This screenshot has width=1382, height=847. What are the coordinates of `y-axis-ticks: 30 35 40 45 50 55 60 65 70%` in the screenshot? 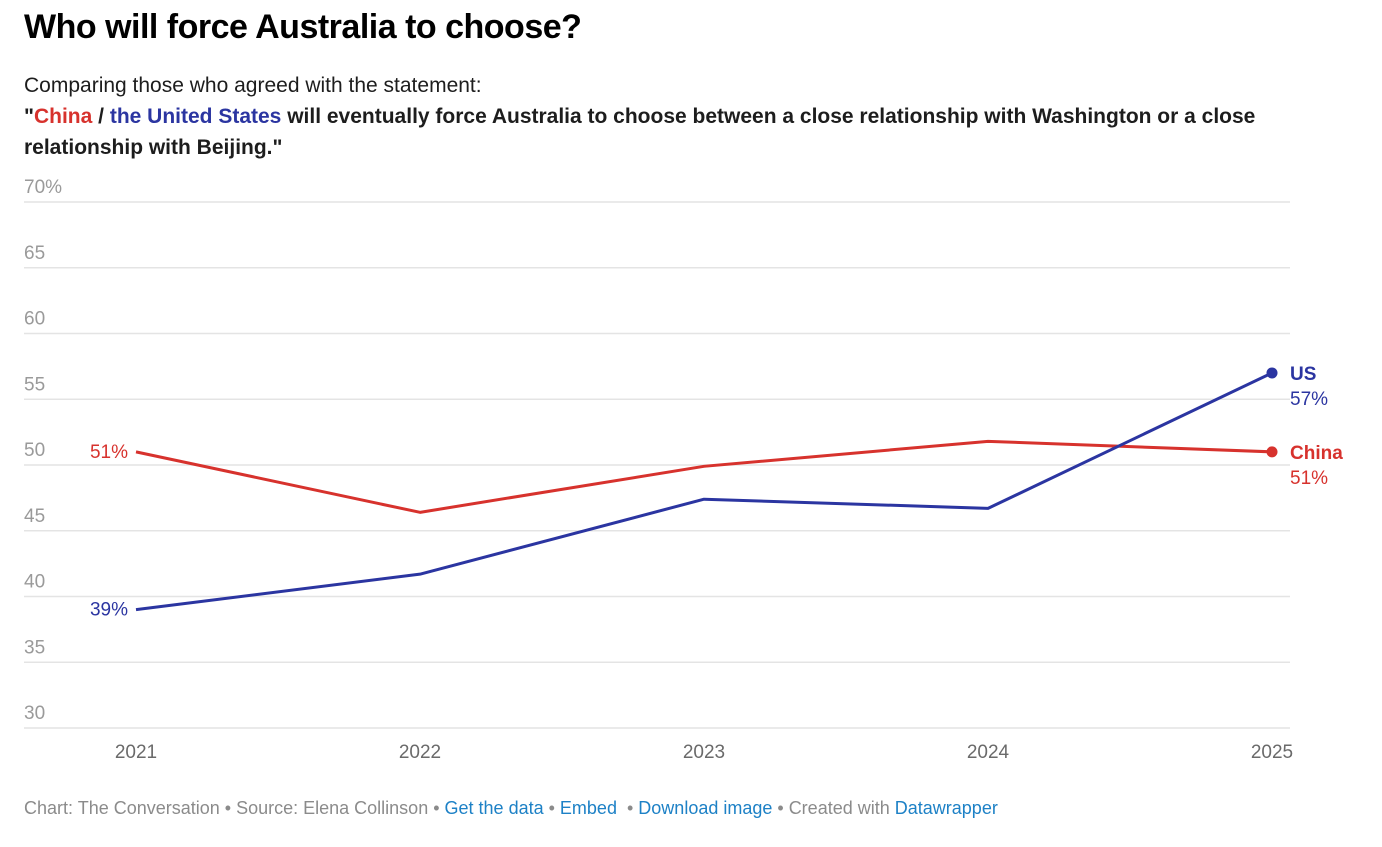 It's located at (43, 450).